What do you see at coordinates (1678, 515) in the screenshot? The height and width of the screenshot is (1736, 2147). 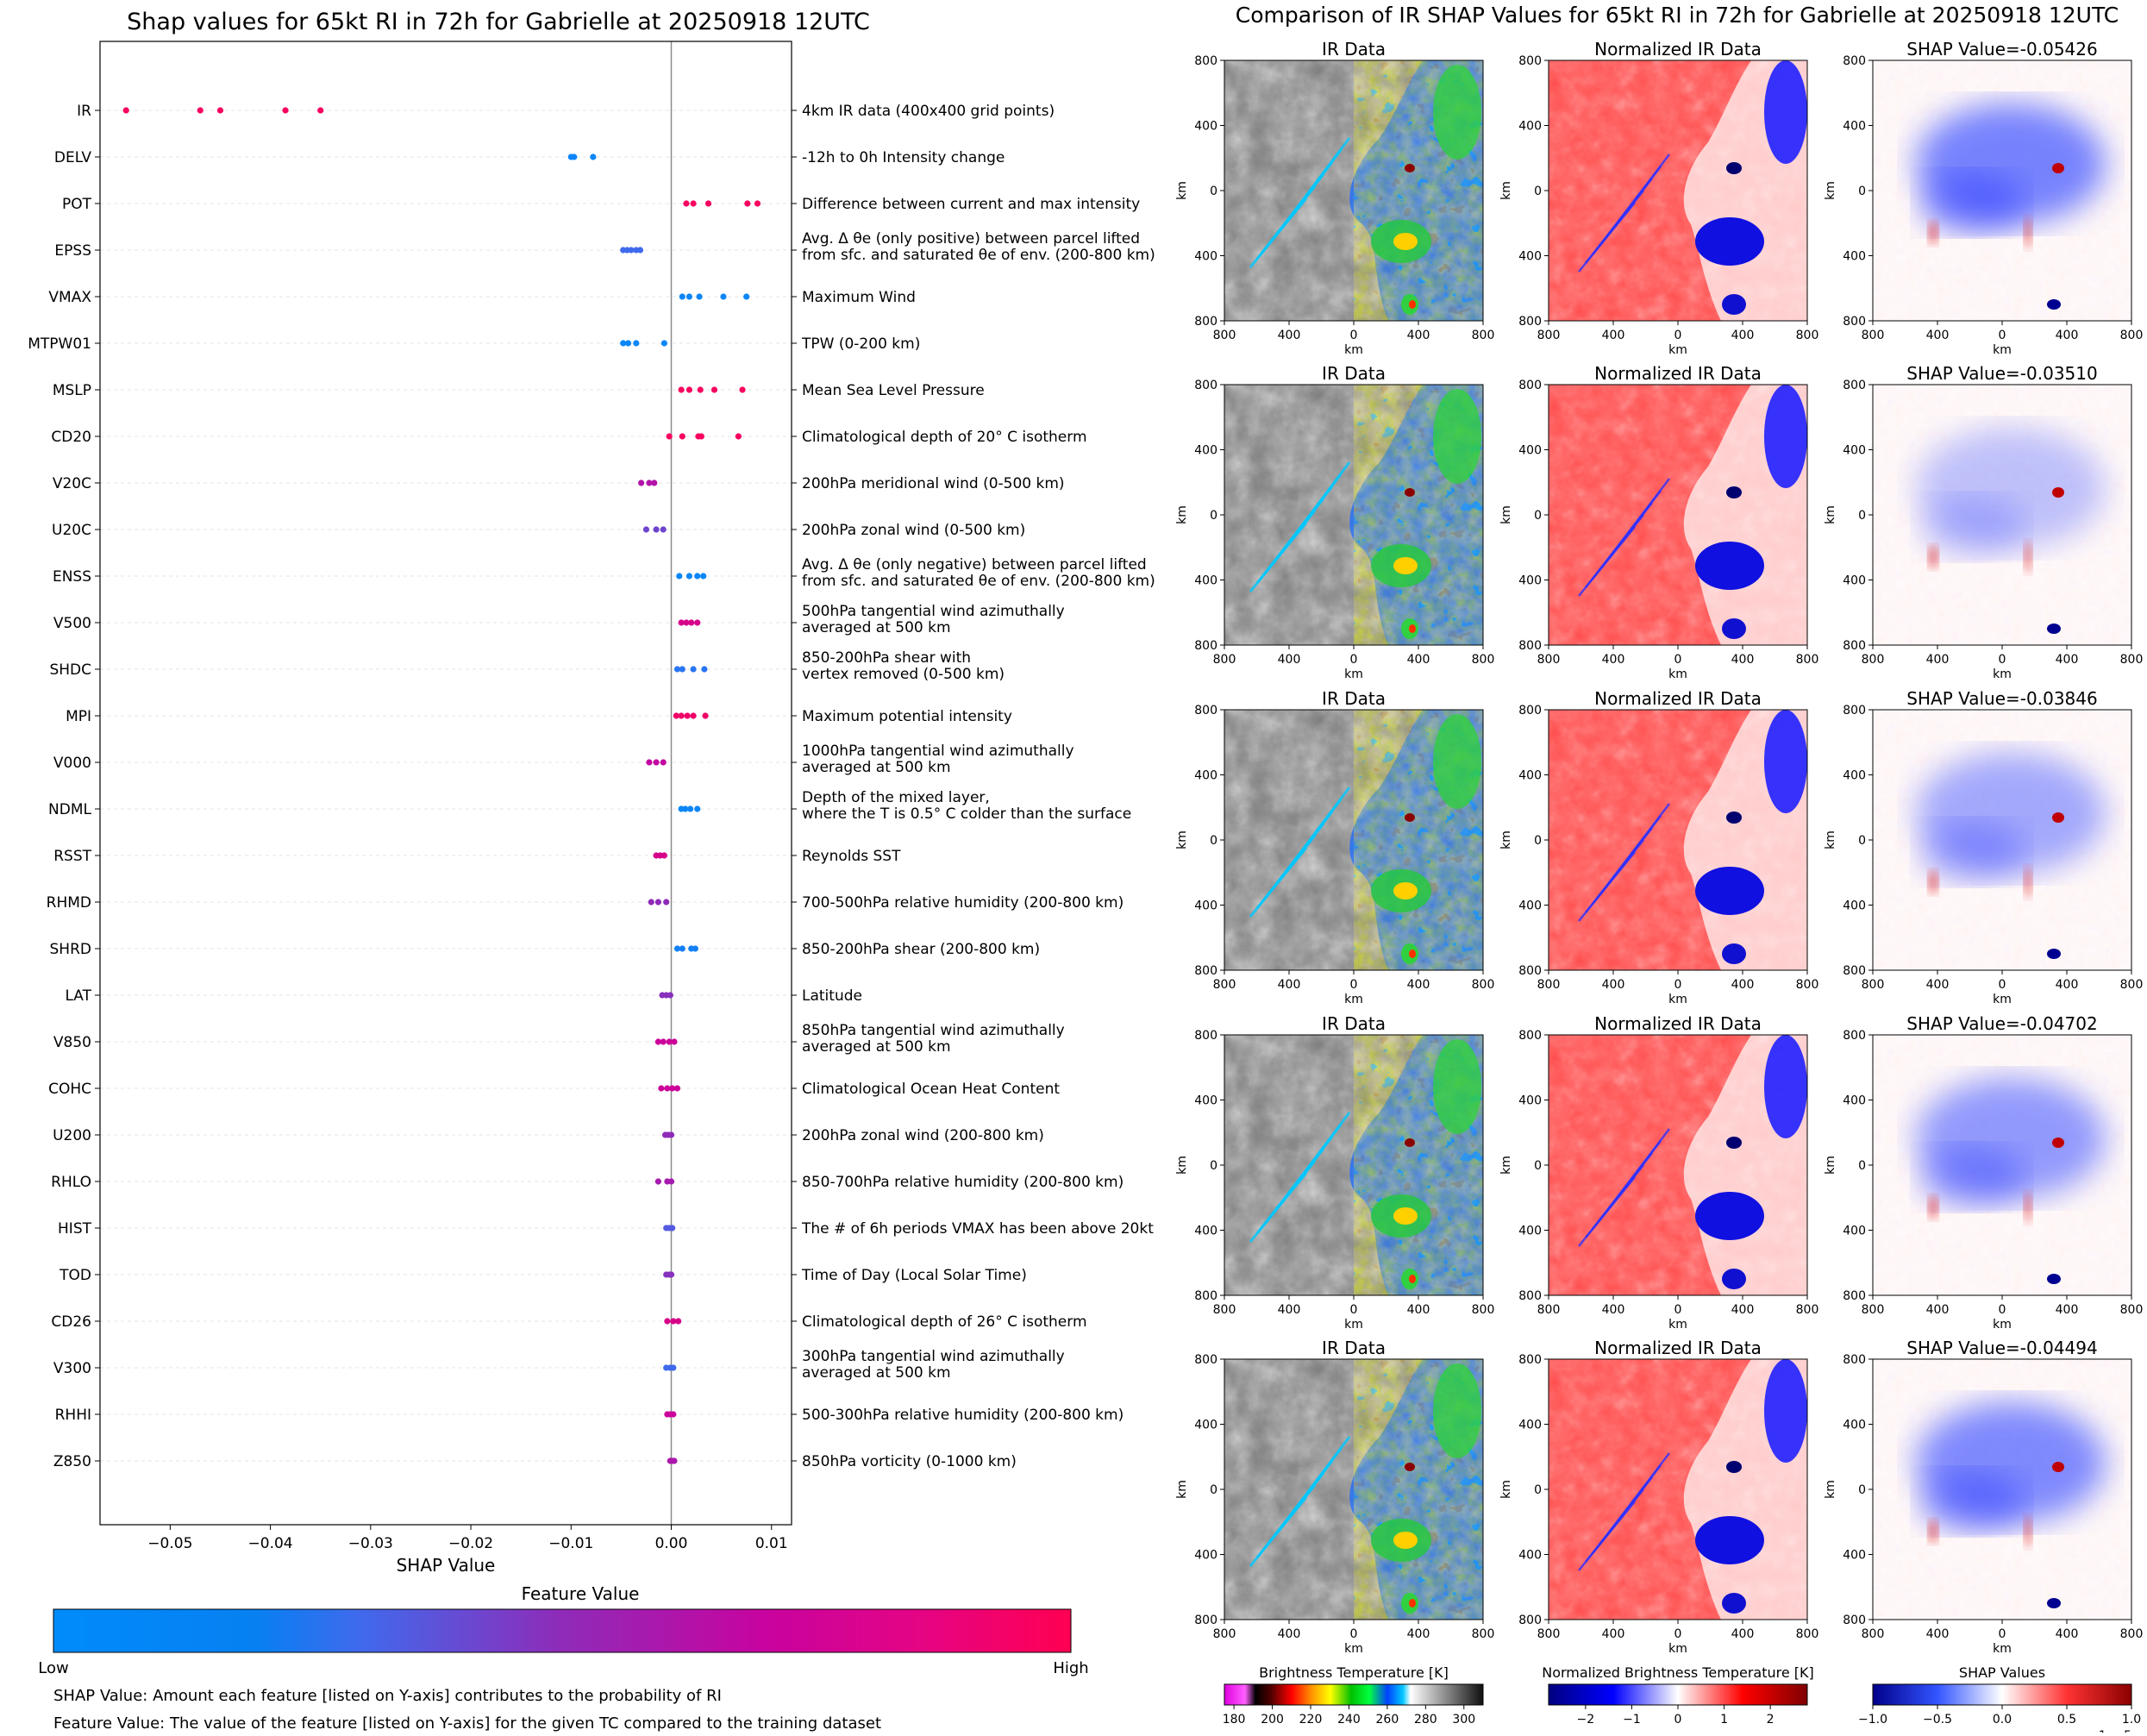 I see `normalized-ir-image` at bounding box center [1678, 515].